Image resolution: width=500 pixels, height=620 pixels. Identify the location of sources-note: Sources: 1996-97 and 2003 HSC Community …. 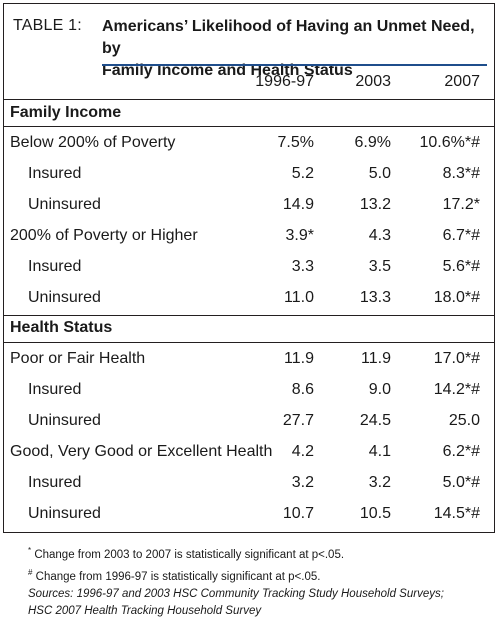
(236, 602).